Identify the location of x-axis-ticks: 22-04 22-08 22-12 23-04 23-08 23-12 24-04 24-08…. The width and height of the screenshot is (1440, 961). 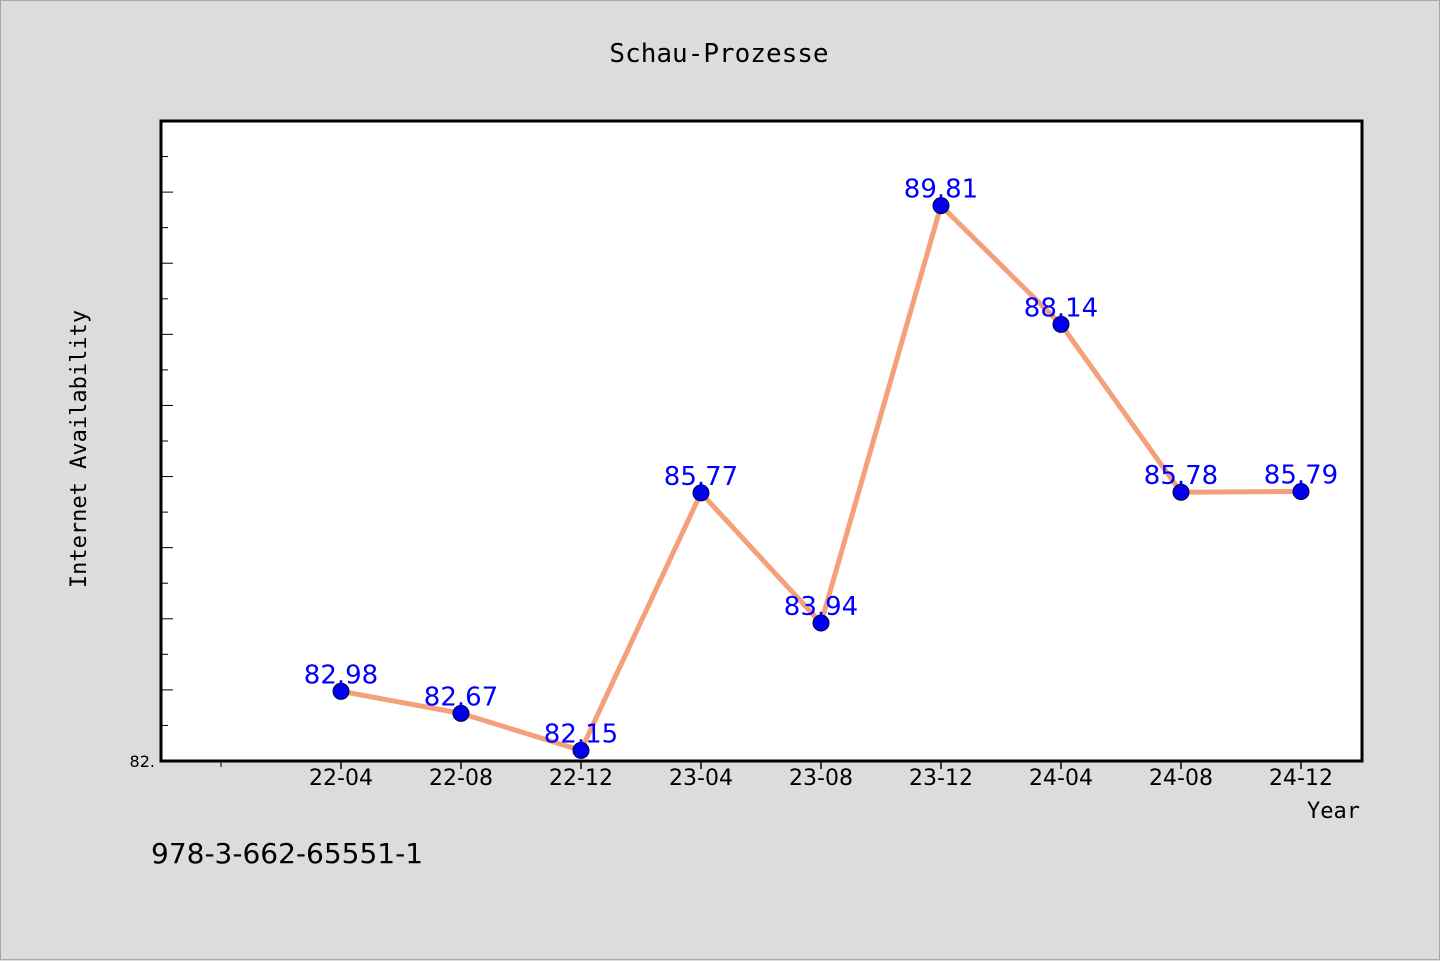
(776, 776).